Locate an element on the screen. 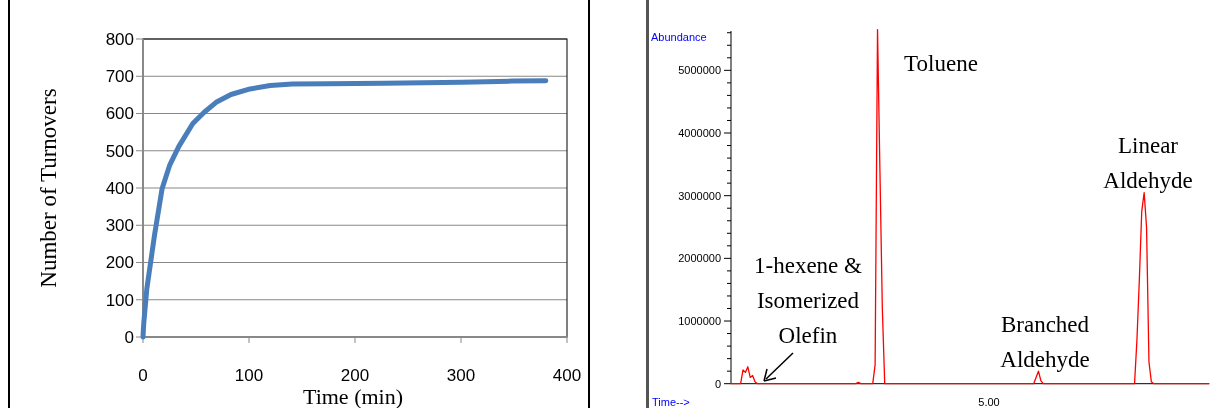 This screenshot has height=408, width=1210. x-tick-label: 200 is located at coordinates (355, 375).